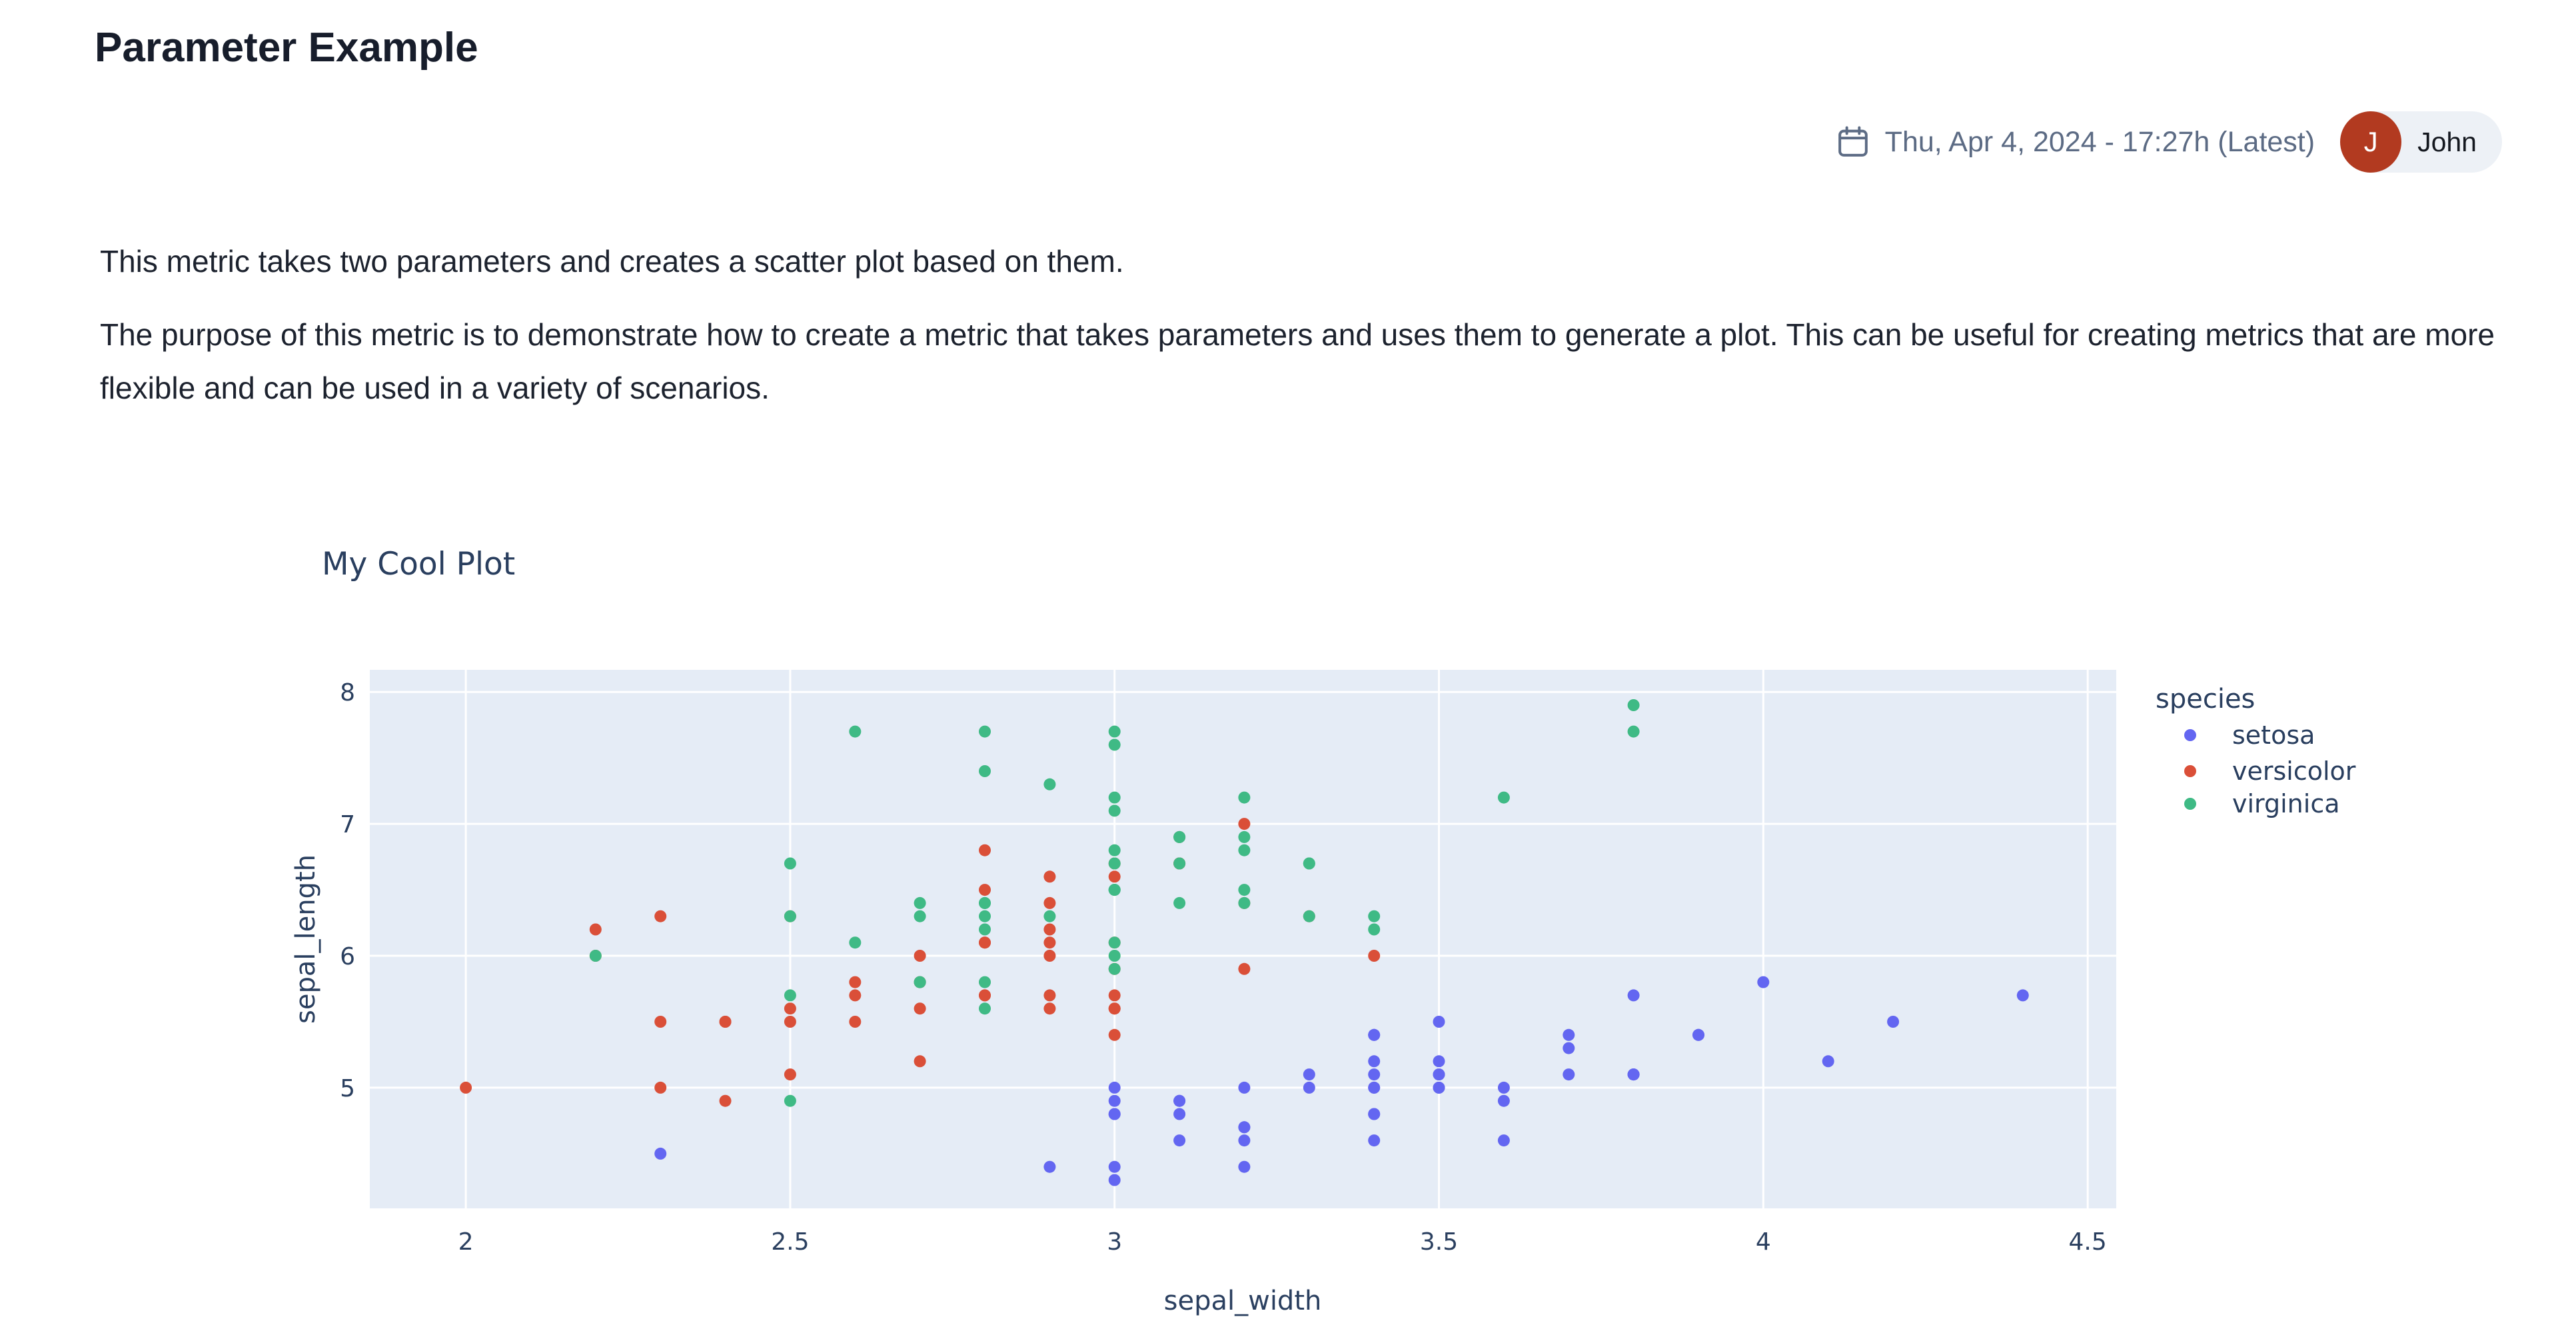 The image size is (2576, 1333). Describe the element at coordinates (2249, 735) in the screenshot. I see `legend-item-setosa: setosa` at that location.